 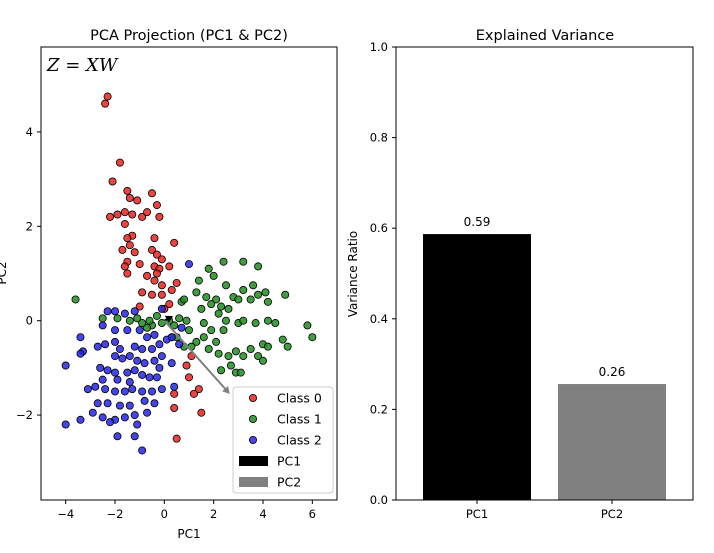 I want to click on legend-label-0: Class 0, so click(x=299, y=398).